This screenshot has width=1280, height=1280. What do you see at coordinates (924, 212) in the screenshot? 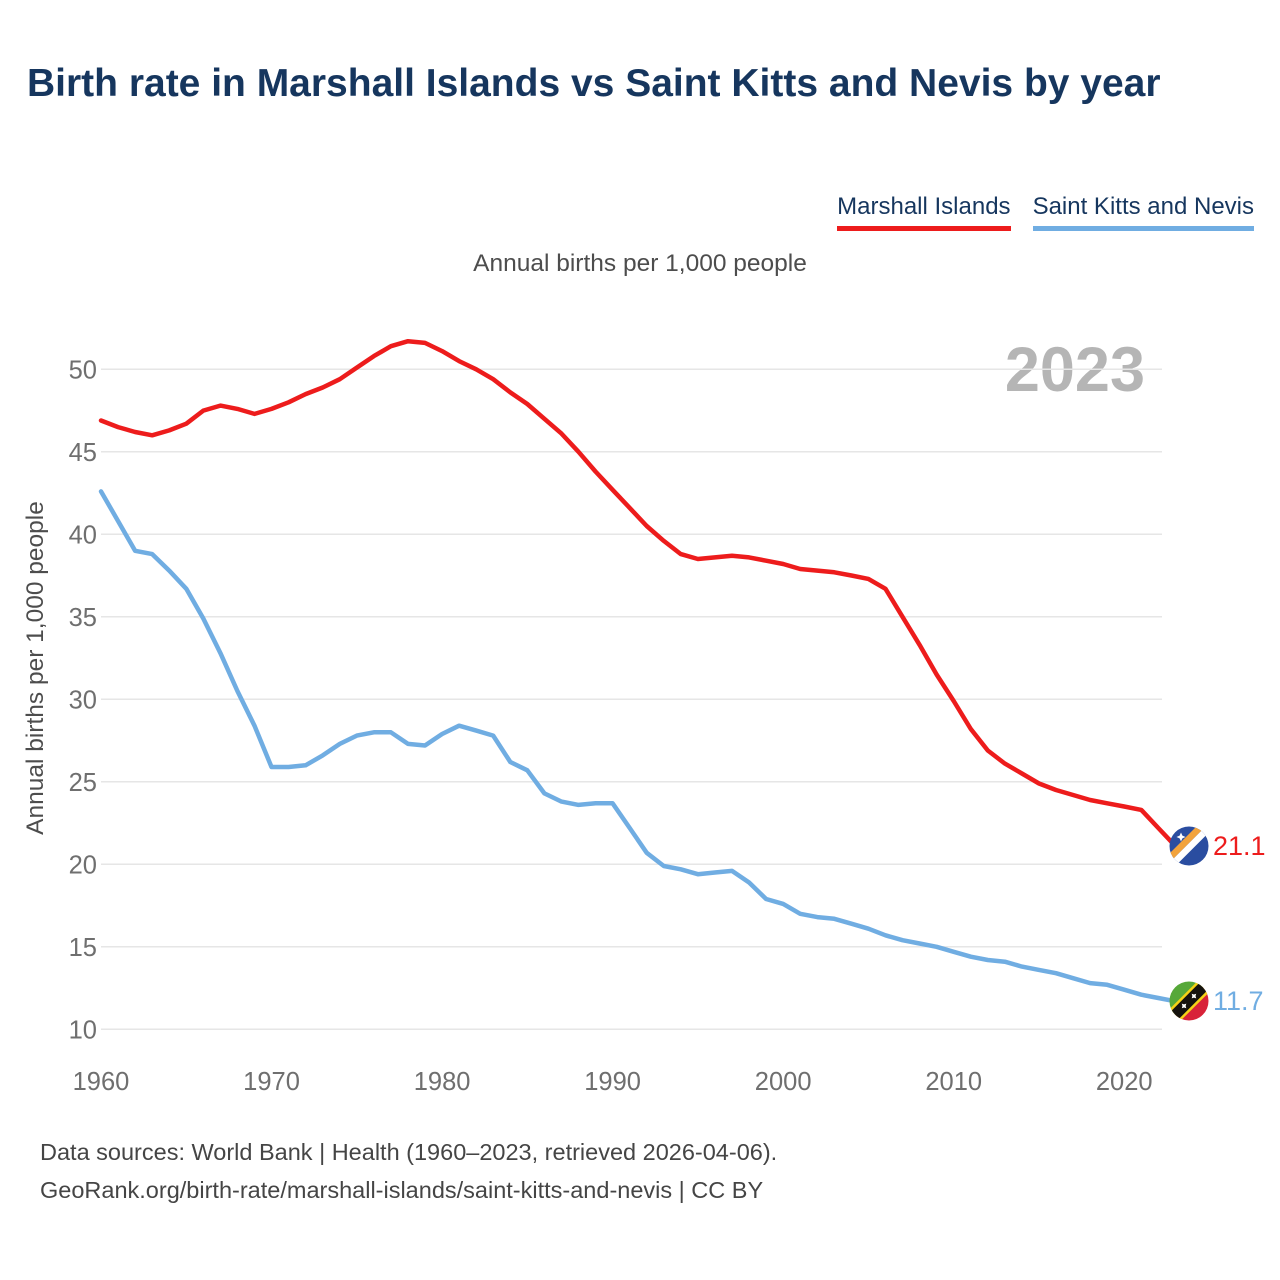
I see `legend-item-marshall-islands: Marshall Islands` at bounding box center [924, 212].